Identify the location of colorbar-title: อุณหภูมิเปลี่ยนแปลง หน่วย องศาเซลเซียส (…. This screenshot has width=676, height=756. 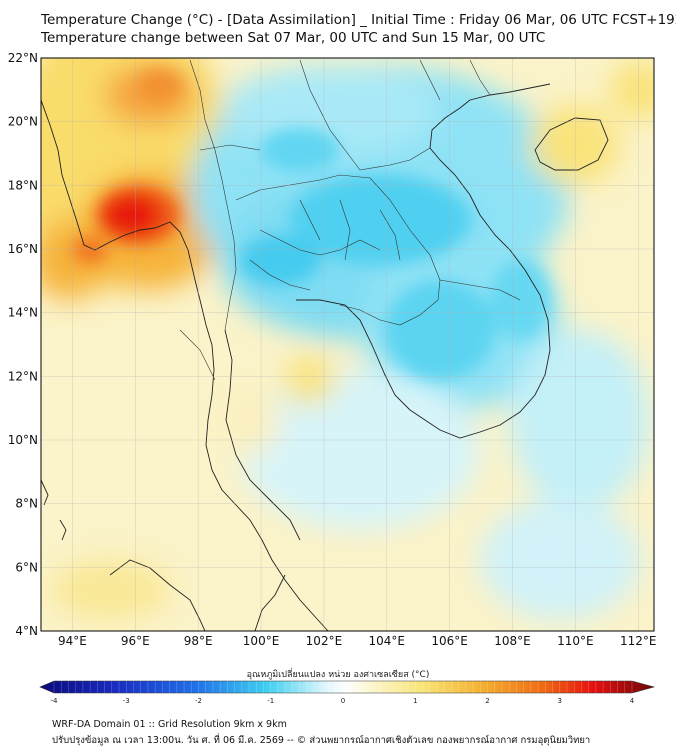
(338, 675).